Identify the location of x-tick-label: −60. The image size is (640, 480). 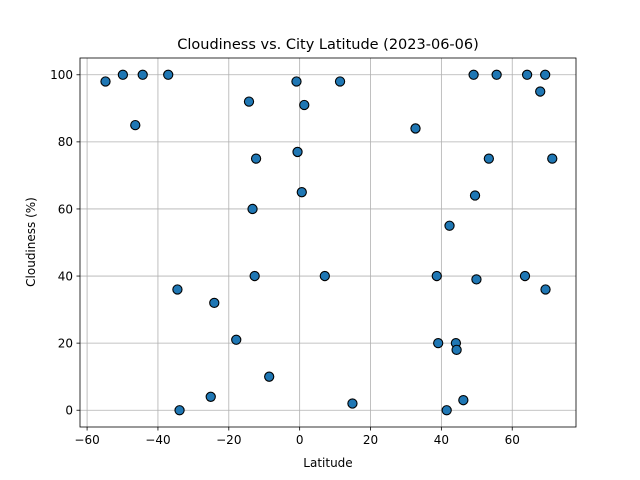
(86, 440).